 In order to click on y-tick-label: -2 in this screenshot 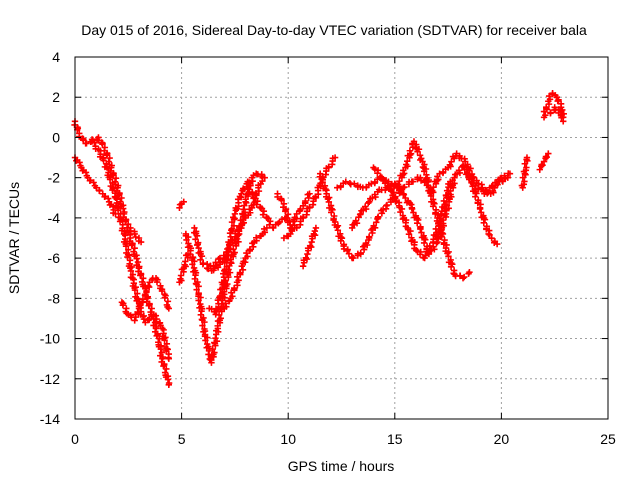, I will do `click(54, 178)`.